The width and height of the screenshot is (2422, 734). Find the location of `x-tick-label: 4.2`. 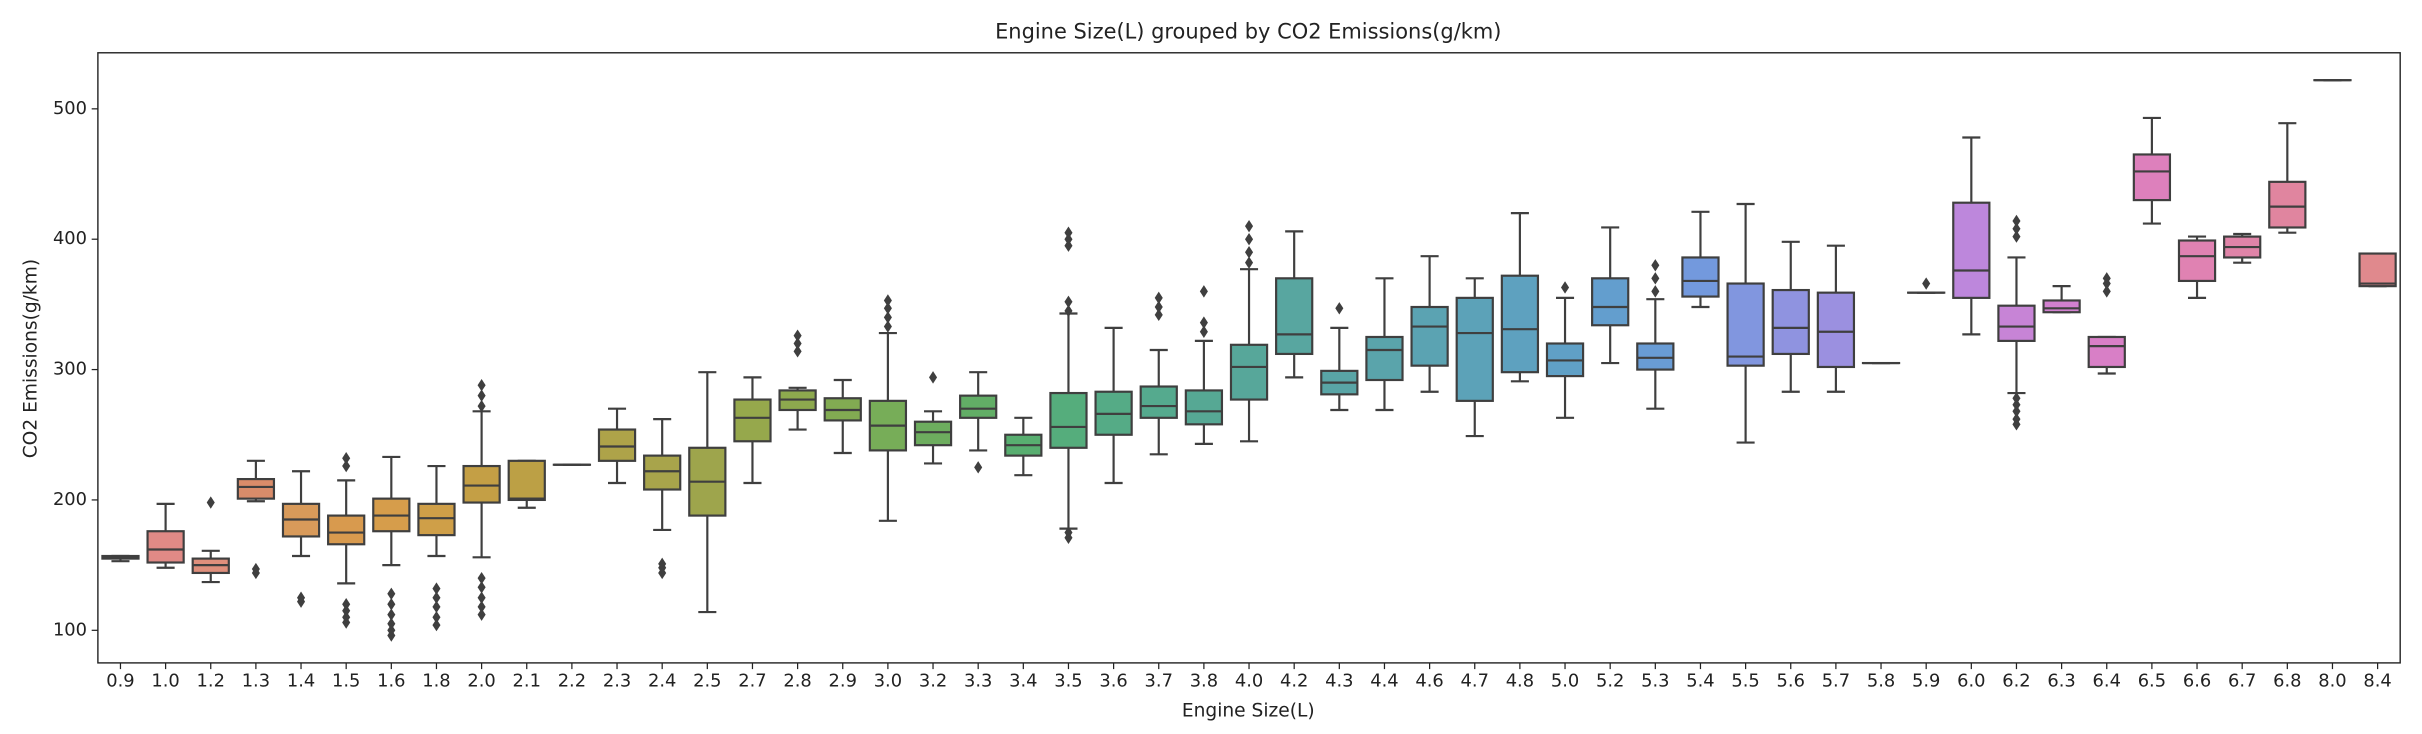

x-tick-label: 4.2 is located at coordinates (1294, 681).